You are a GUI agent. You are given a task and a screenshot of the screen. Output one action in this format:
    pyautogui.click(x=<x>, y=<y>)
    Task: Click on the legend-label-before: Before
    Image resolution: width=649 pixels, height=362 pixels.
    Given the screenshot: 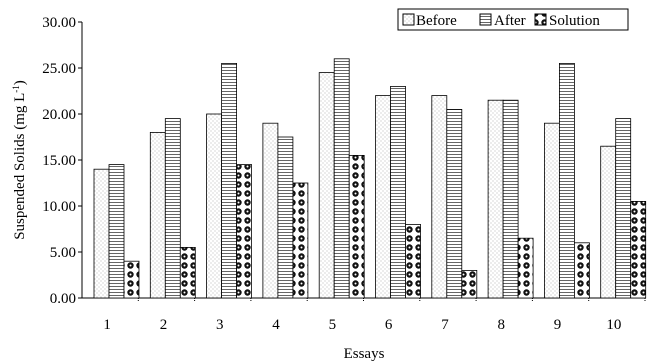 What is the action you would take?
    pyautogui.click(x=436, y=21)
    